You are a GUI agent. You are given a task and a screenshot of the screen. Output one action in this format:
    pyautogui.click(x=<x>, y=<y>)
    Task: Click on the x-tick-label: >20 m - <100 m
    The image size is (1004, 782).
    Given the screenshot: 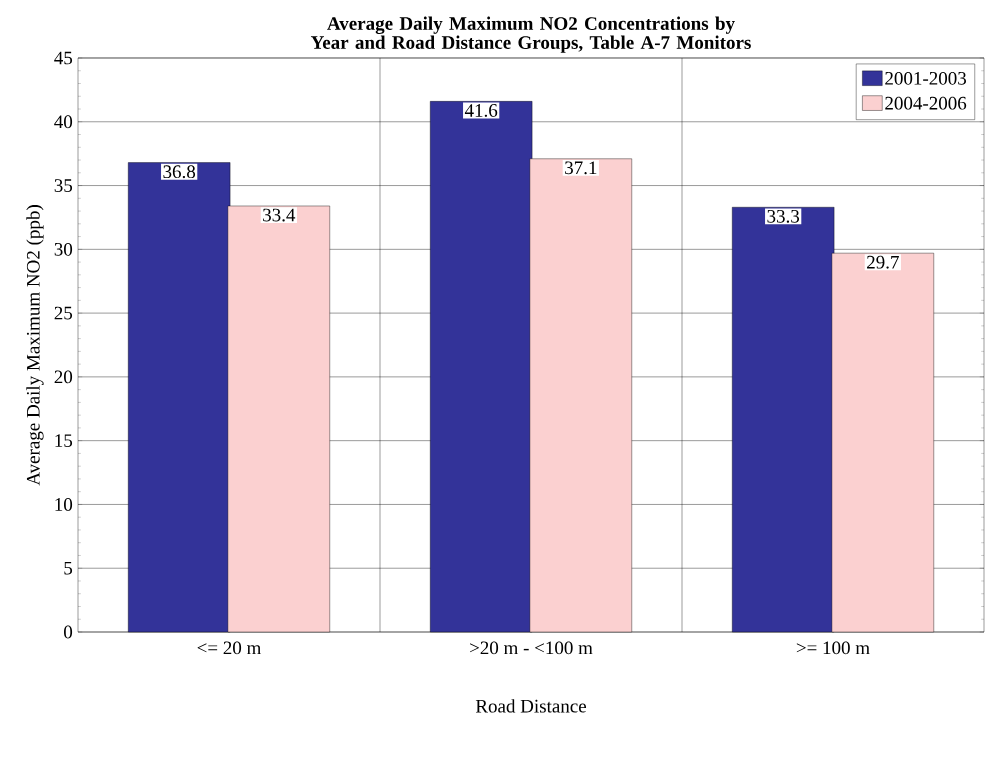 What is the action you would take?
    pyautogui.click(x=531, y=648)
    